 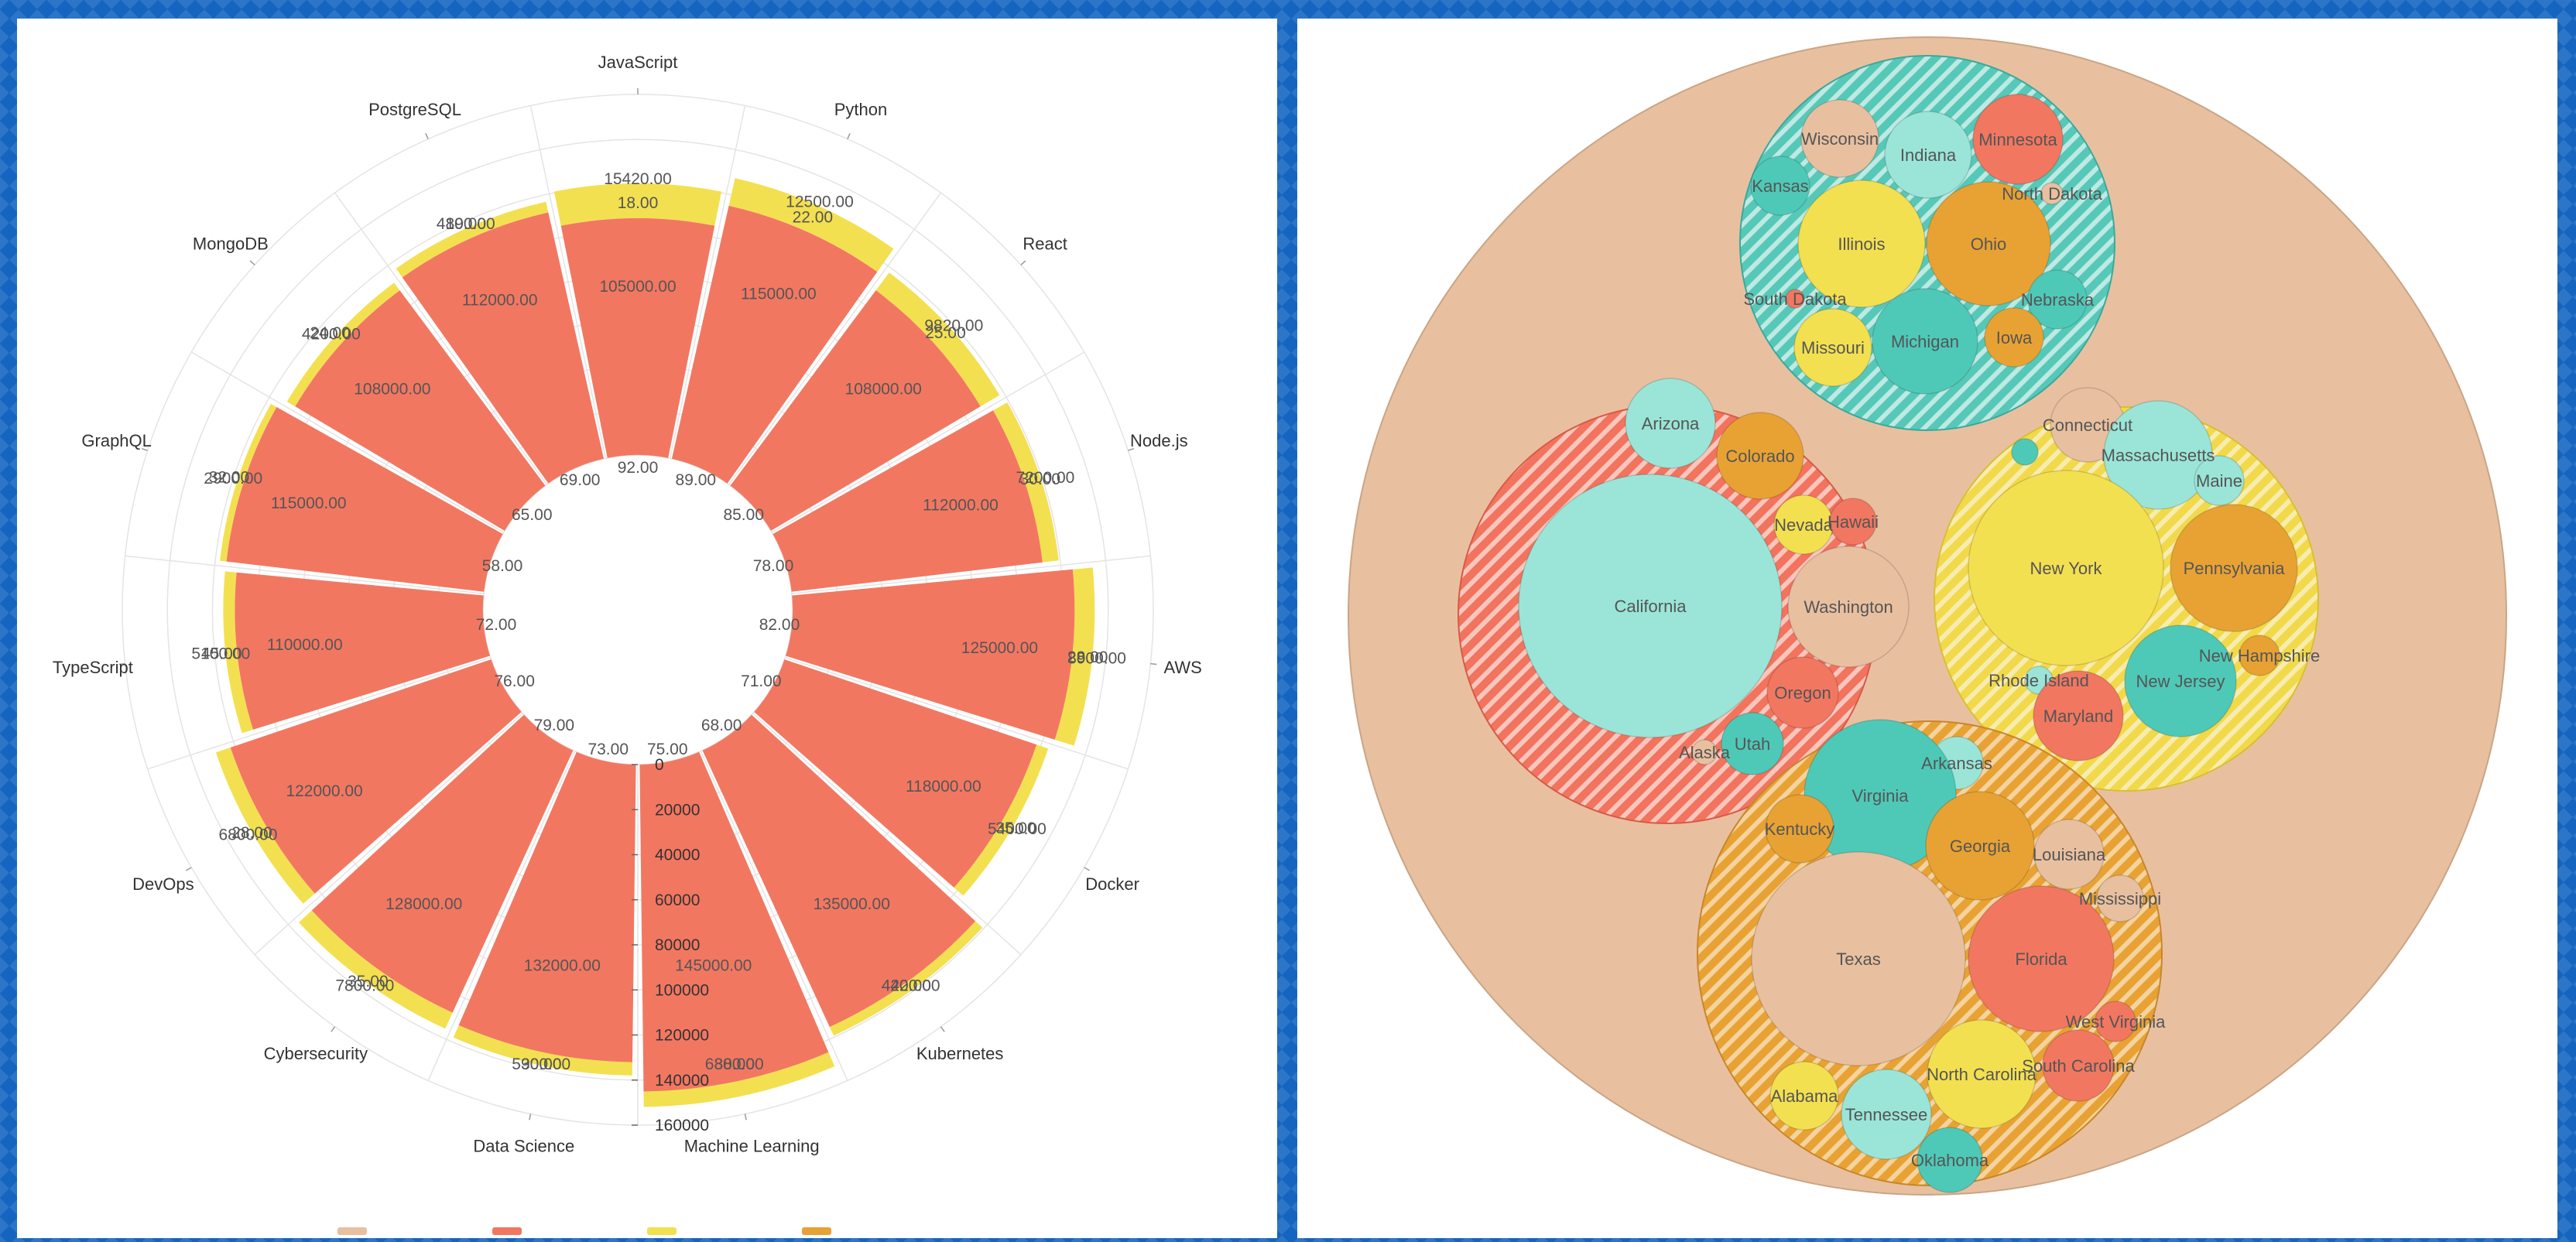 I want to click on bar-value-label: 42.00, so click(x=911, y=985).